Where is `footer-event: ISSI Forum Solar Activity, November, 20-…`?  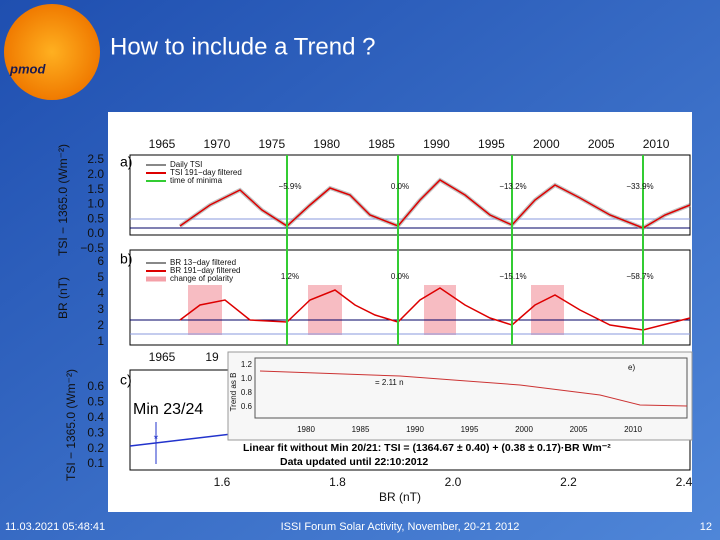 footer-event: ISSI Forum Solar Activity, November, 20-… is located at coordinates (400, 527).